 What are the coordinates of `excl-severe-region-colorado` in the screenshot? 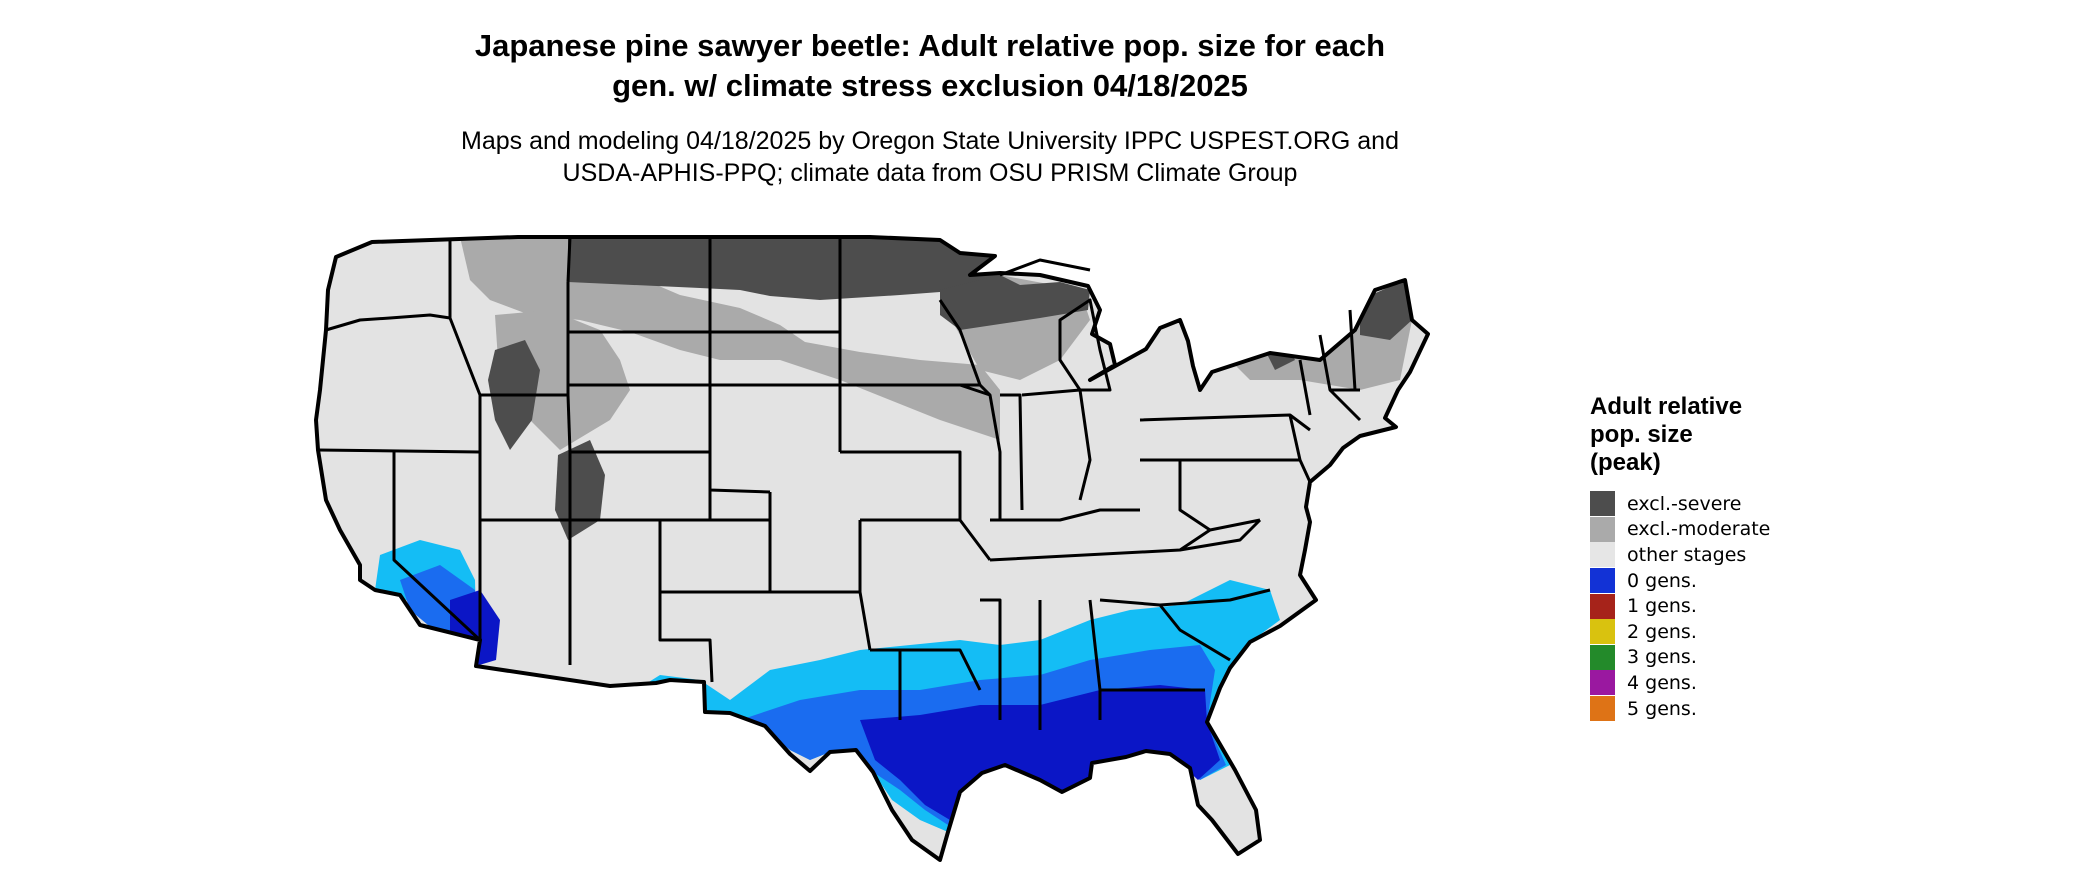 It's located at (580, 490).